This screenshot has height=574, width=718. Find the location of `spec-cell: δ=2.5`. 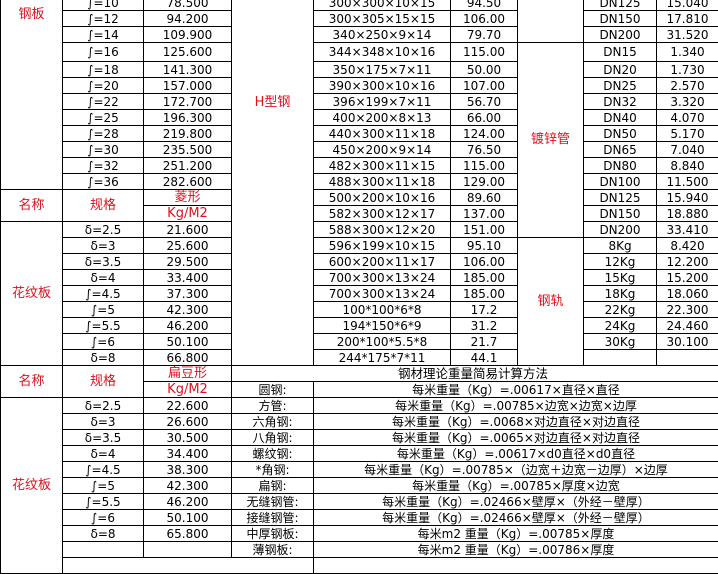

spec-cell: δ=2.5 is located at coordinates (103, 405).